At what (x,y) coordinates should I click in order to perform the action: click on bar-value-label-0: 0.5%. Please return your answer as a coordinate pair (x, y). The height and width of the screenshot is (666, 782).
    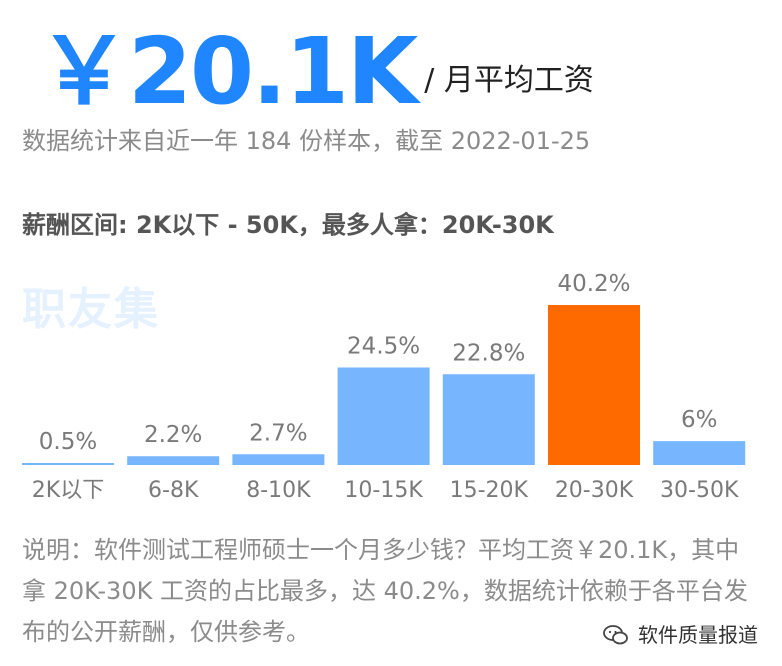
    Looking at the image, I should click on (68, 442).